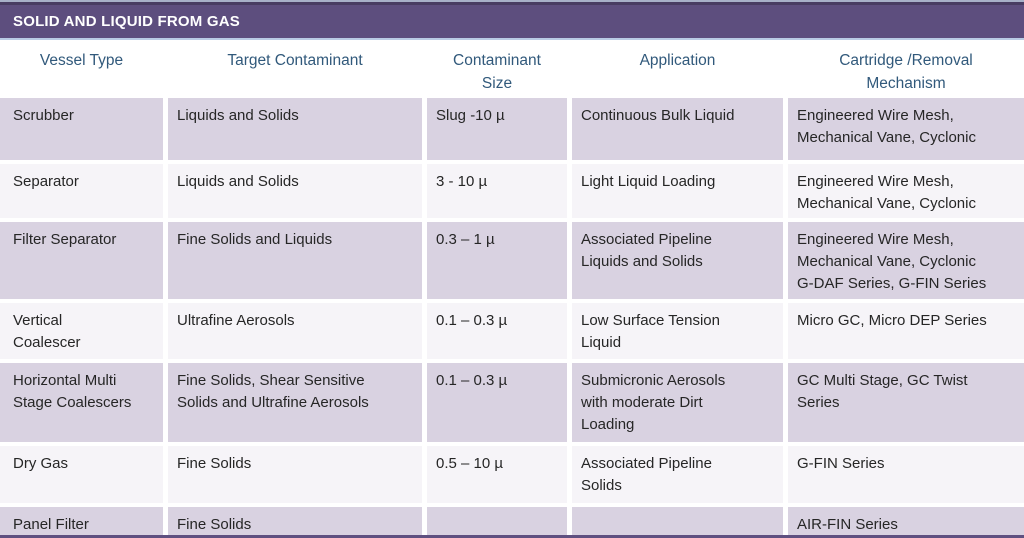  Describe the element at coordinates (677, 474) in the screenshot. I see `table-cell-application: Associated Pipeline Solids` at that location.